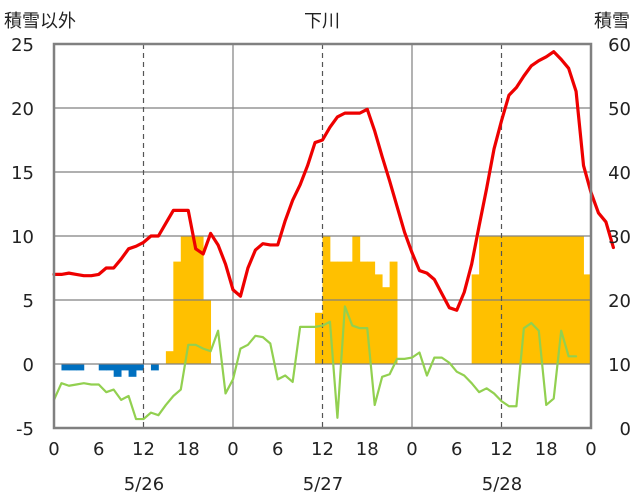  Describe the element at coordinates (28, 365) in the screenshot. I see `left-tick-label: 0` at that location.